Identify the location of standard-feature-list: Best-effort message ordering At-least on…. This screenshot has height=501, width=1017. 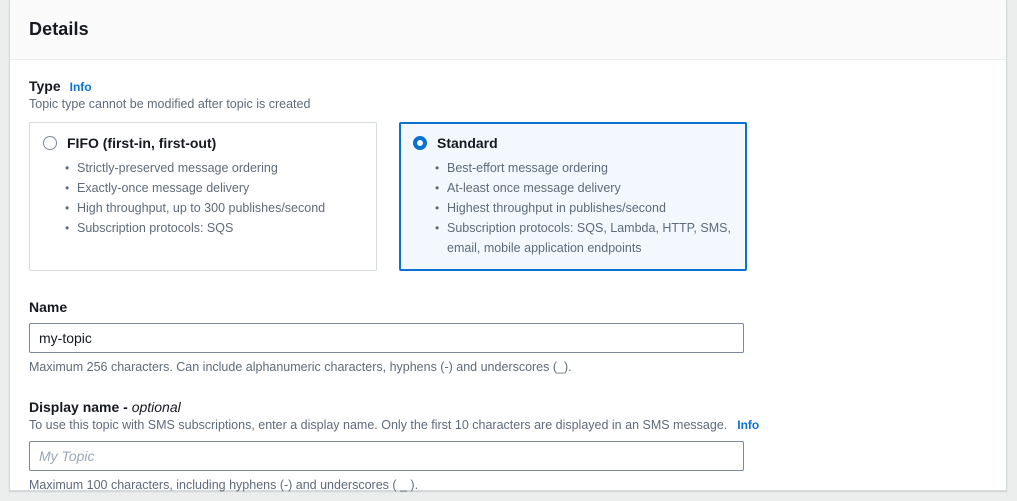
(572, 208).